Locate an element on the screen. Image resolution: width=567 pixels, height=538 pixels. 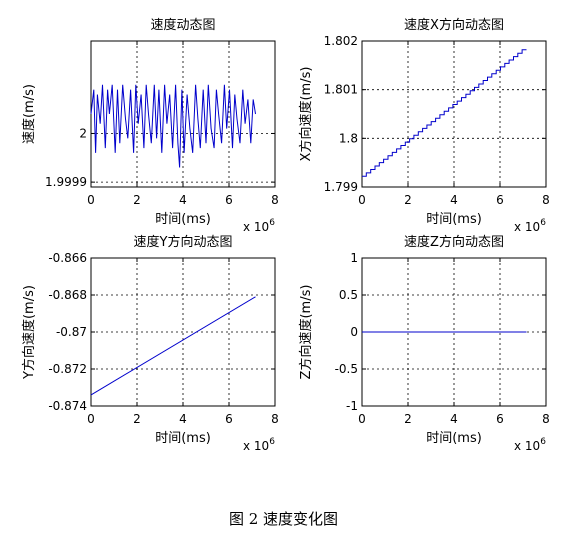
y-tick-label: 1.802 is located at coordinates (341, 41).